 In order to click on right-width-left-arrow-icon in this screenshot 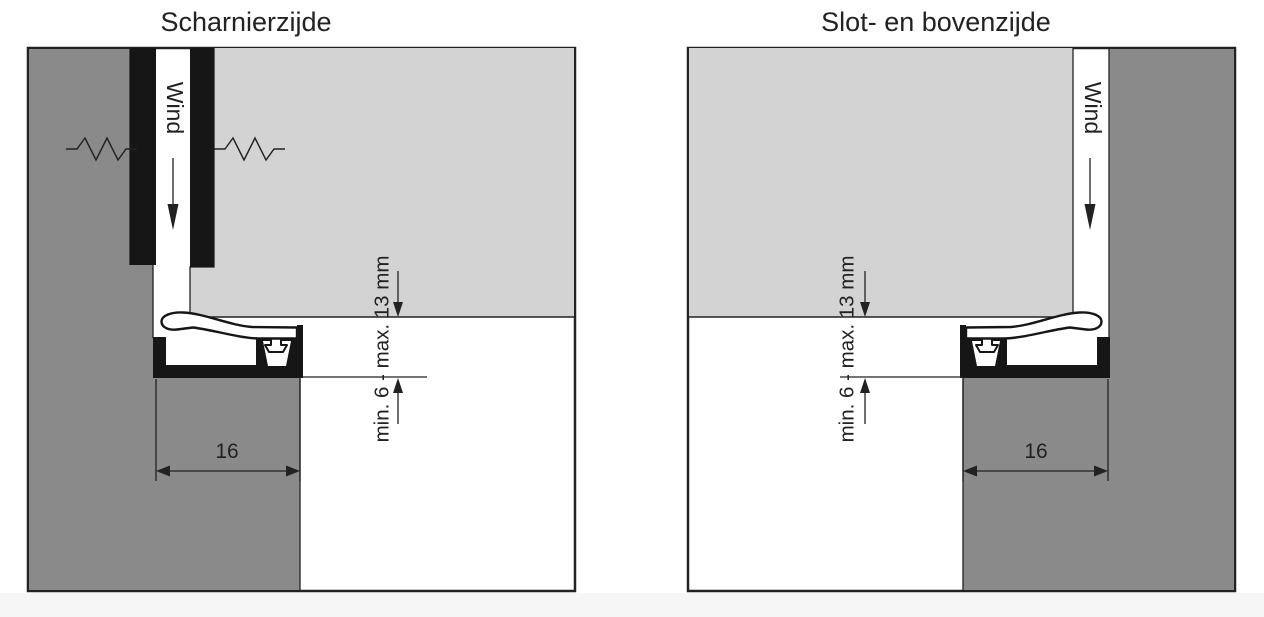, I will do `click(970, 471)`.